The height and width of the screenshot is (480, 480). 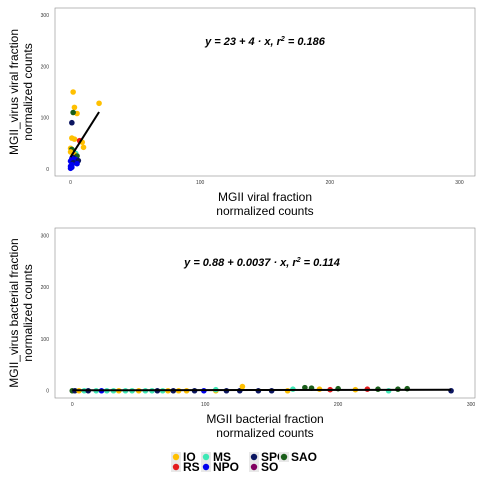 I want to click on legend-label: SO, so click(x=269, y=467).